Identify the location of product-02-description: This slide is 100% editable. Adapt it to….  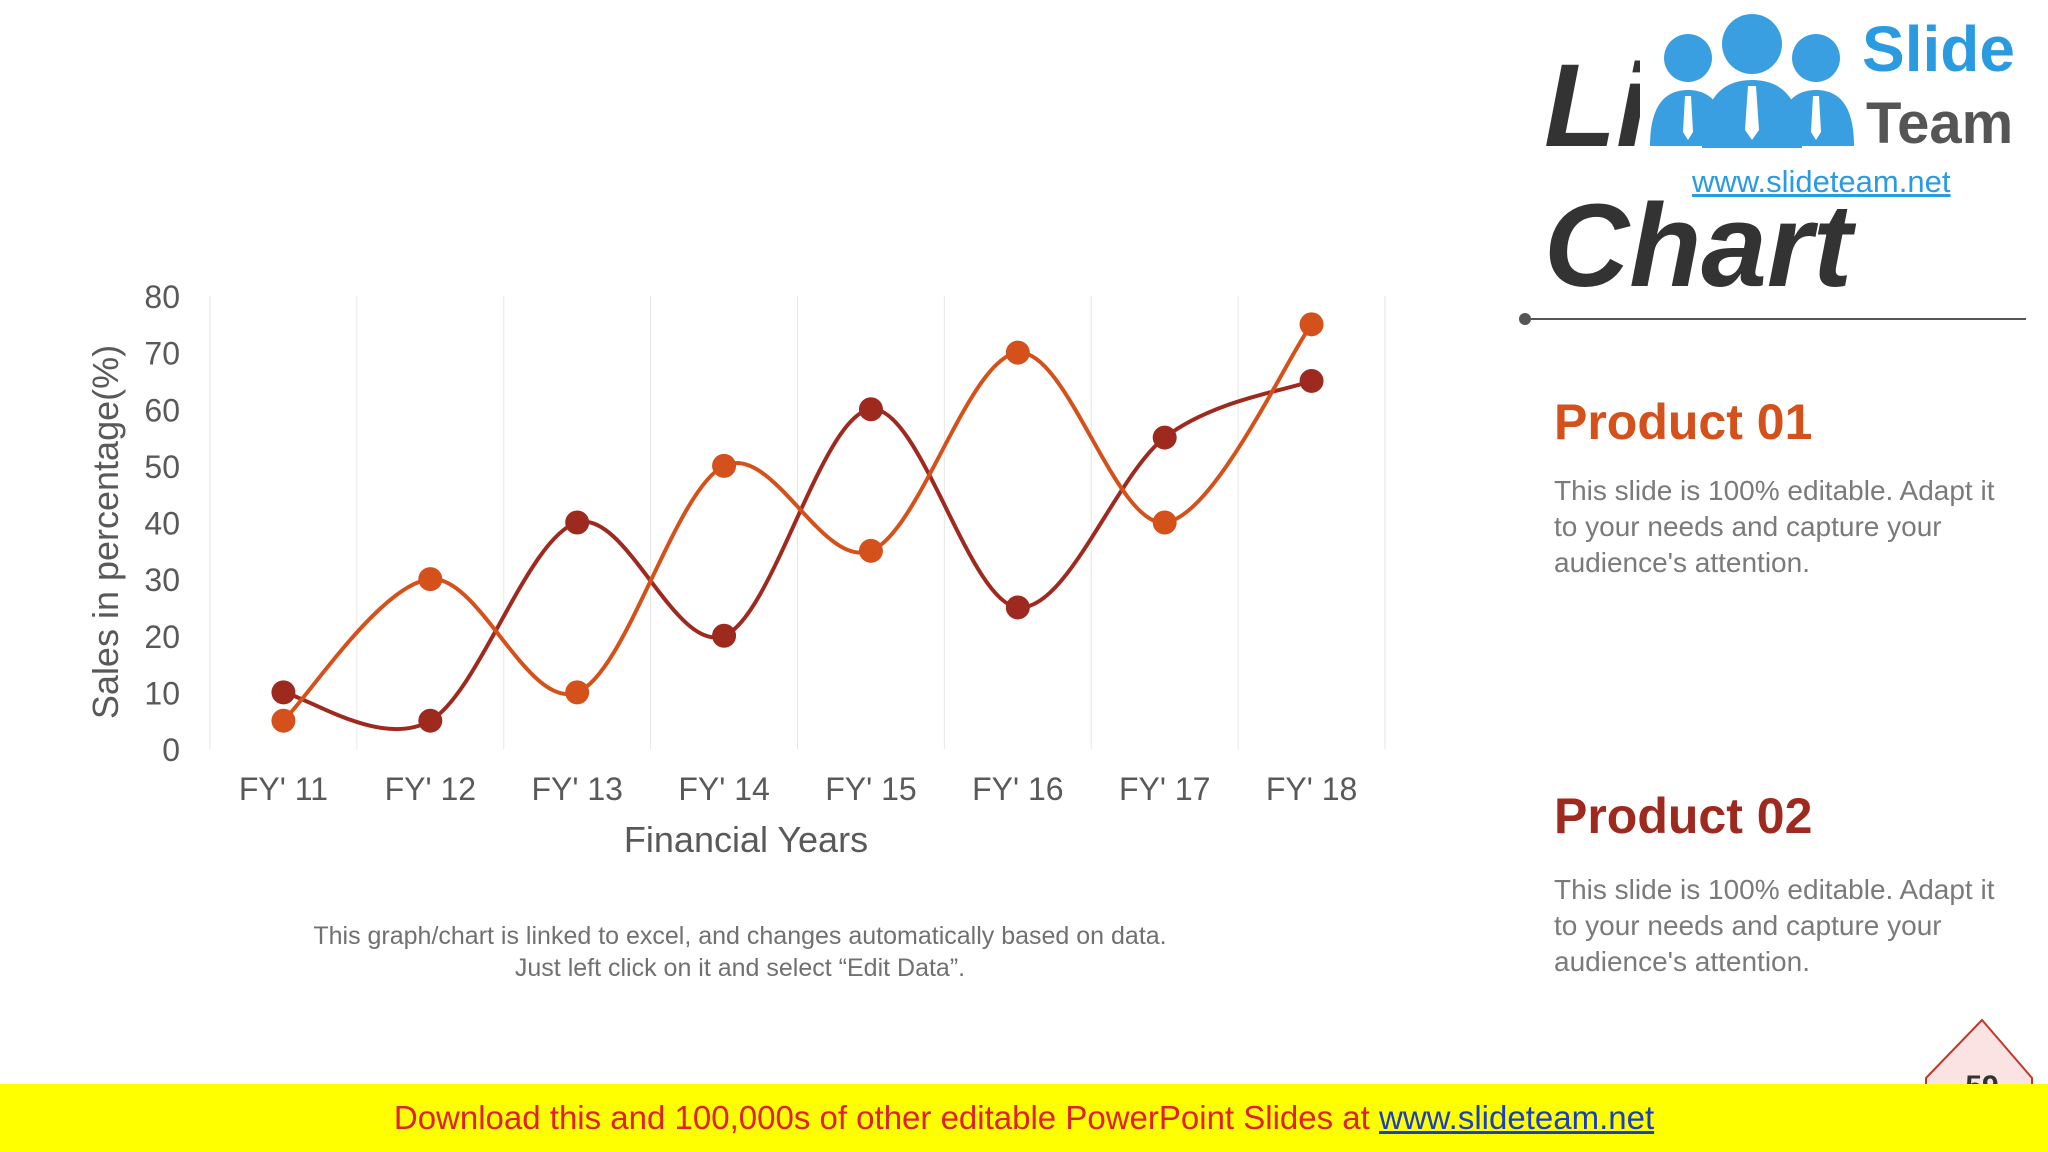
(1774, 925).